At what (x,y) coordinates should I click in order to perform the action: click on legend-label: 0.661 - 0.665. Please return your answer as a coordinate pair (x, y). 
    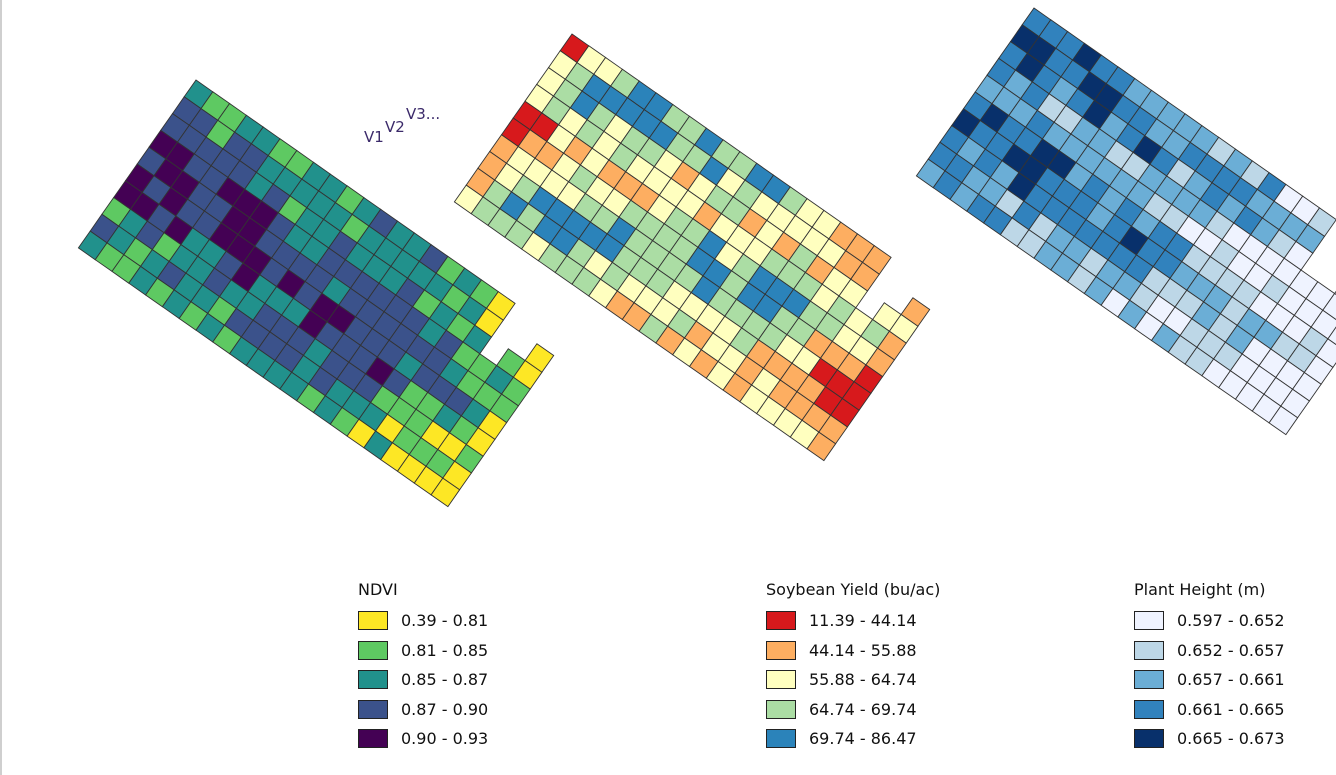
    Looking at the image, I should click on (1231, 709).